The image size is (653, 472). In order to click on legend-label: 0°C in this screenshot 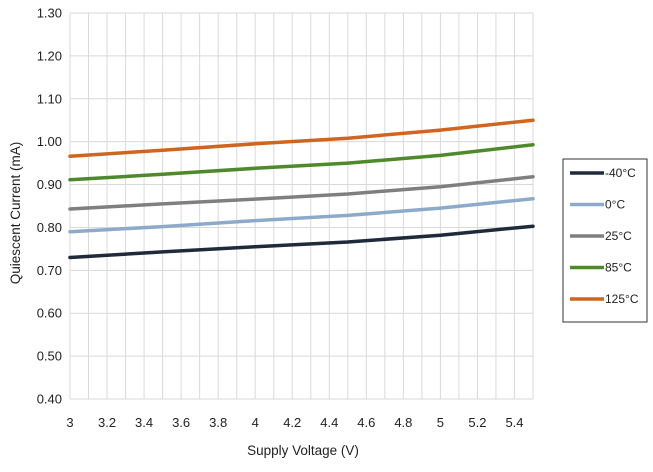, I will do `click(615, 205)`.